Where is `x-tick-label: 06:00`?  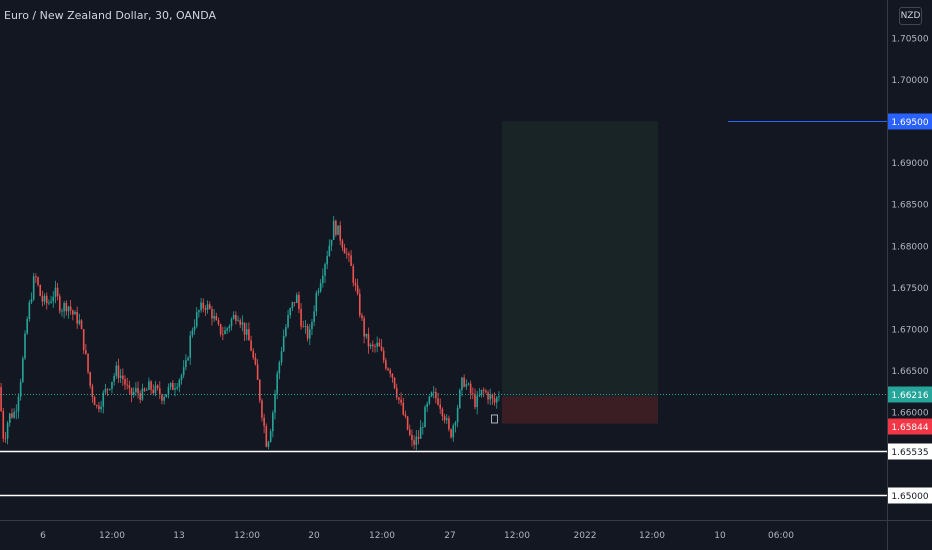 x-tick-label: 06:00 is located at coordinates (781, 536).